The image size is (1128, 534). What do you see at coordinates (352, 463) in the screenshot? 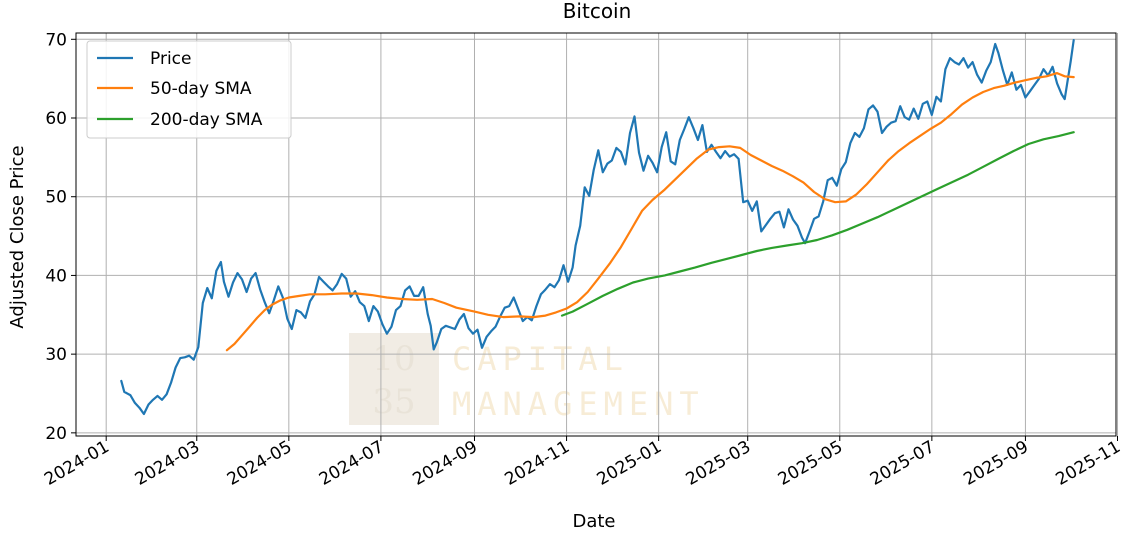
I see `x-tick-label: 2024-07` at bounding box center [352, 463].